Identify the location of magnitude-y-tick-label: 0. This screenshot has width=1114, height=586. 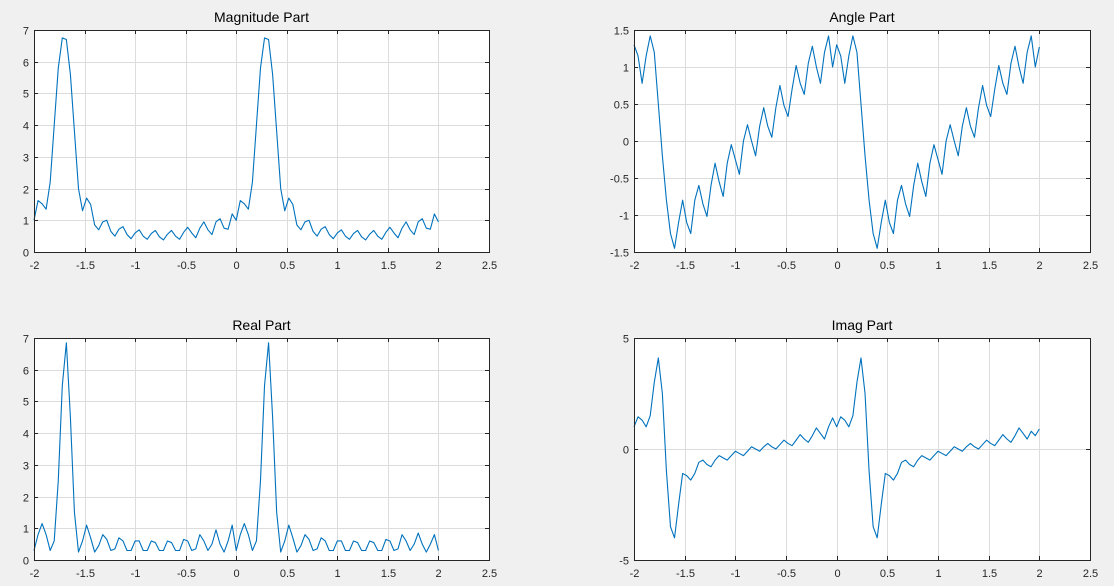
(26, 254).